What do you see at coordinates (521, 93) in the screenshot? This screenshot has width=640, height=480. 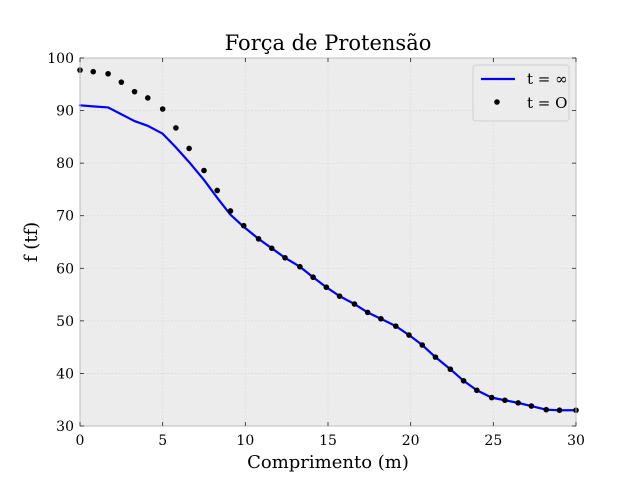 I see `legend: t = ∞ t = O` at bounding box center [521, 93].